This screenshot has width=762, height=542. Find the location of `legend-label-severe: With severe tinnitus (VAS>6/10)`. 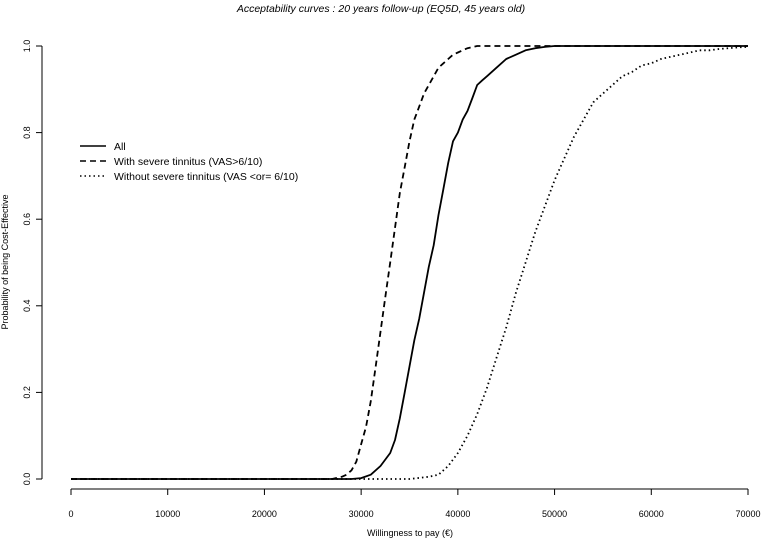

legend-label-severe: With severe tinnitus (VAS>6/10) is located at coordinates (188, 162).